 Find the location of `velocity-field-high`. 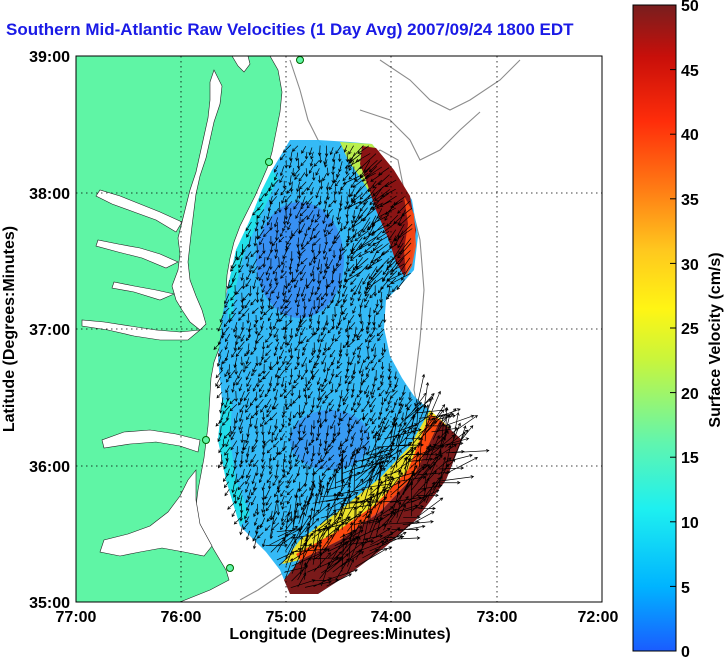

velocity-field-high is located at coordinates (388, 211).